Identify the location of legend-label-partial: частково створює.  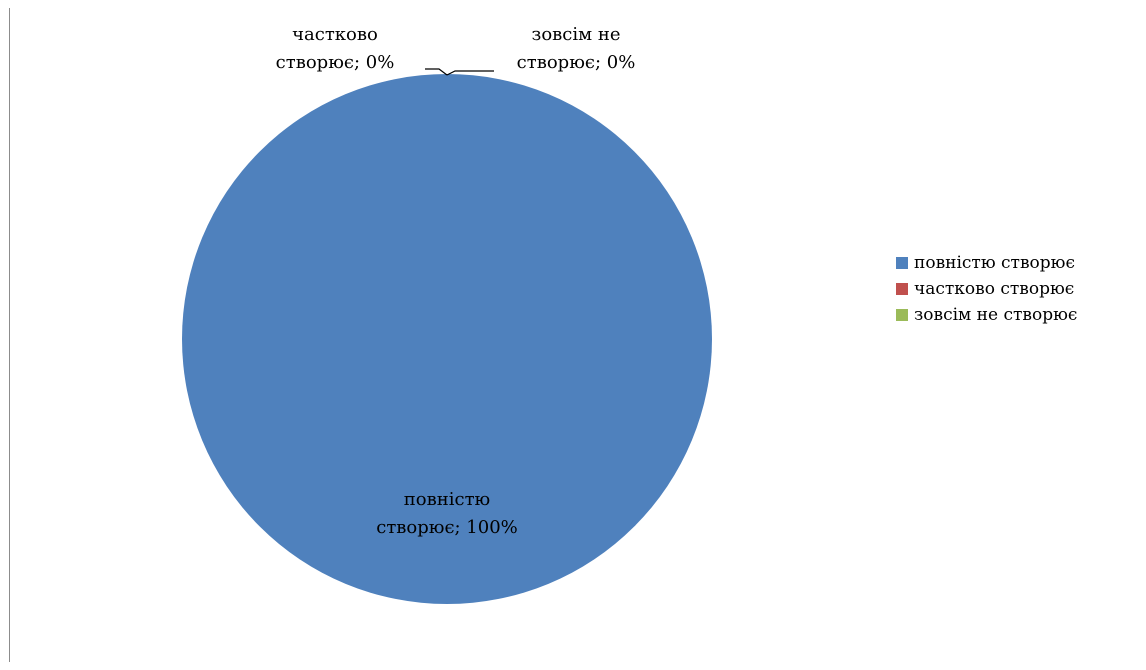
(994, 289).